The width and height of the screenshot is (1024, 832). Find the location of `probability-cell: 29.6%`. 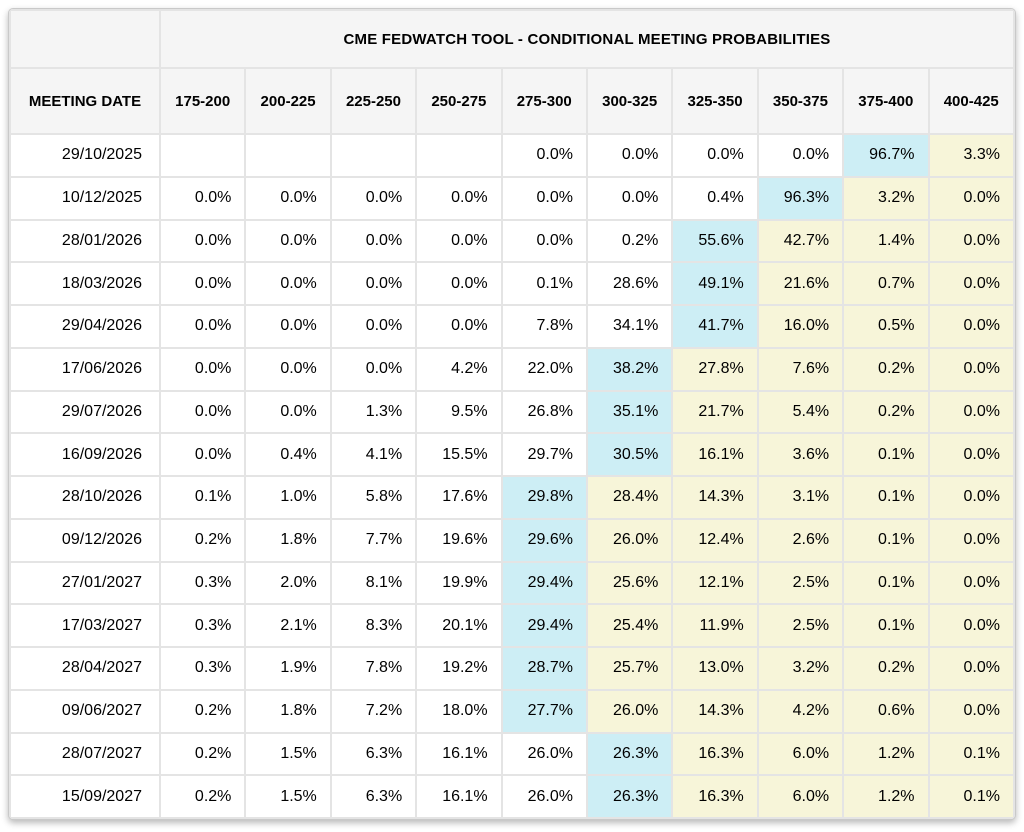

probability-cell: 29.6% is located at coordinates (544, 540).